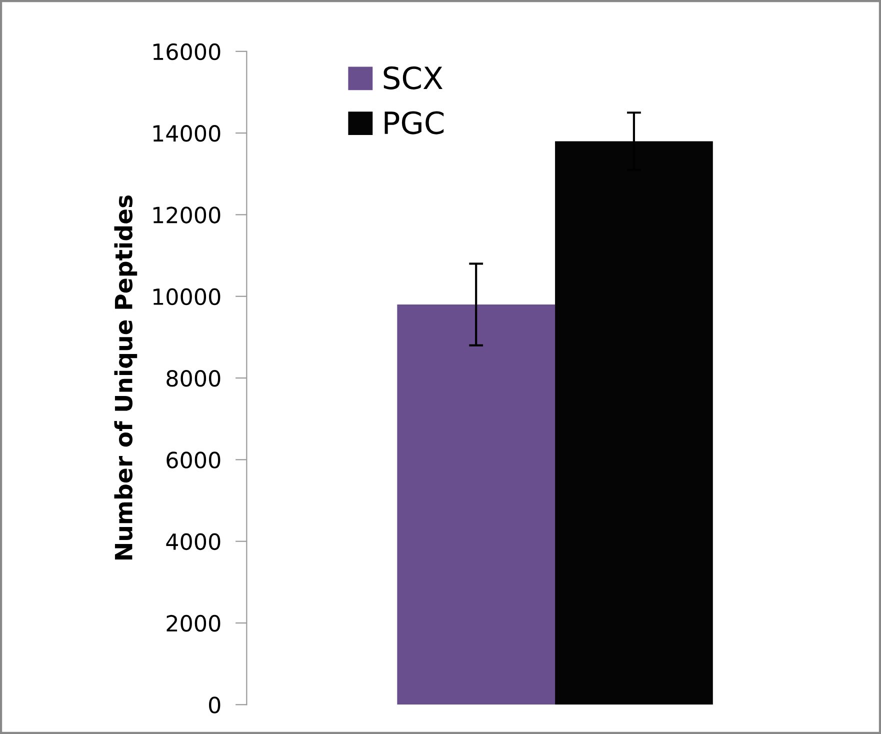 This screenshot has height=734, width=881. I want to click on y-tick-label: 8000, so click(193, 378).